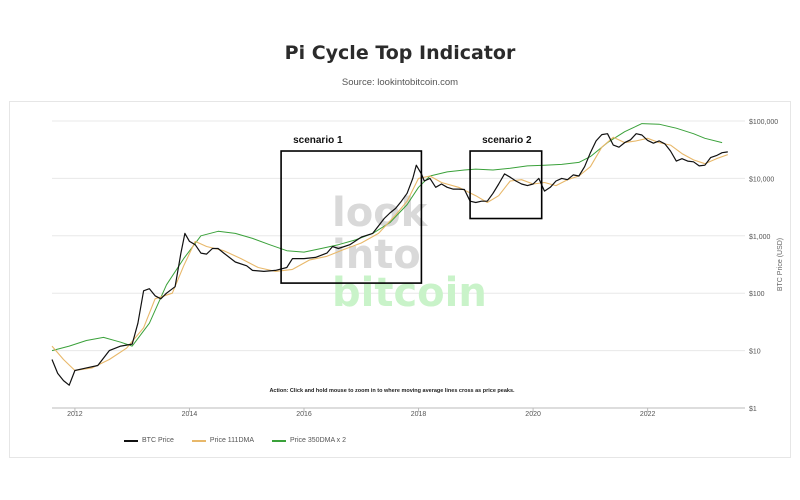 The image size is (800, 500). Describe the element at coordinates (318, 440) in the screenshot. I see `legend-label-350dma: Price 350DMA x 2` at that location.